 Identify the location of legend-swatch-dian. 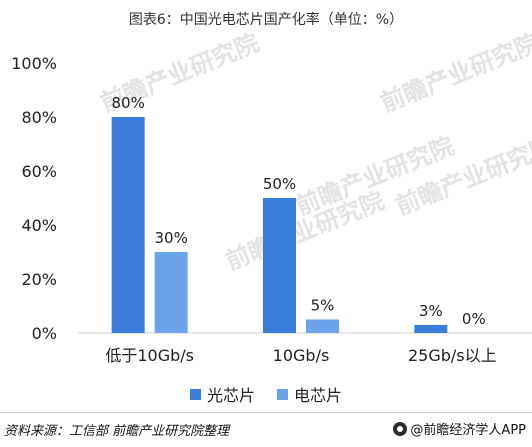
(282, 394).